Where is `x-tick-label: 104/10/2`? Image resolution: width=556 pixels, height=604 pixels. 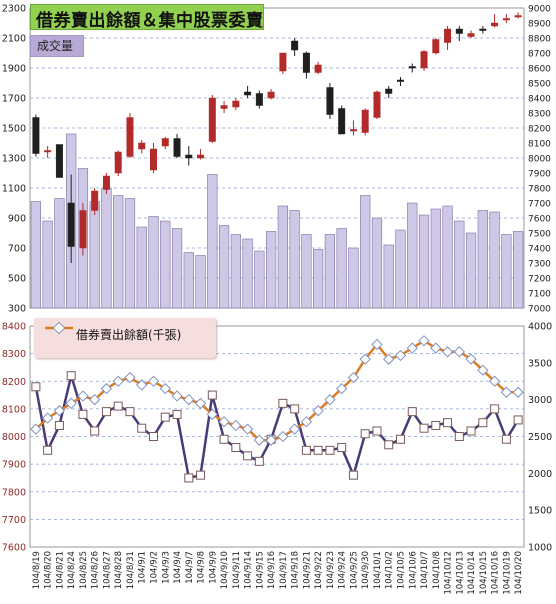 x-tick-label: 104/10/2 is located at coordinates (390, 570).